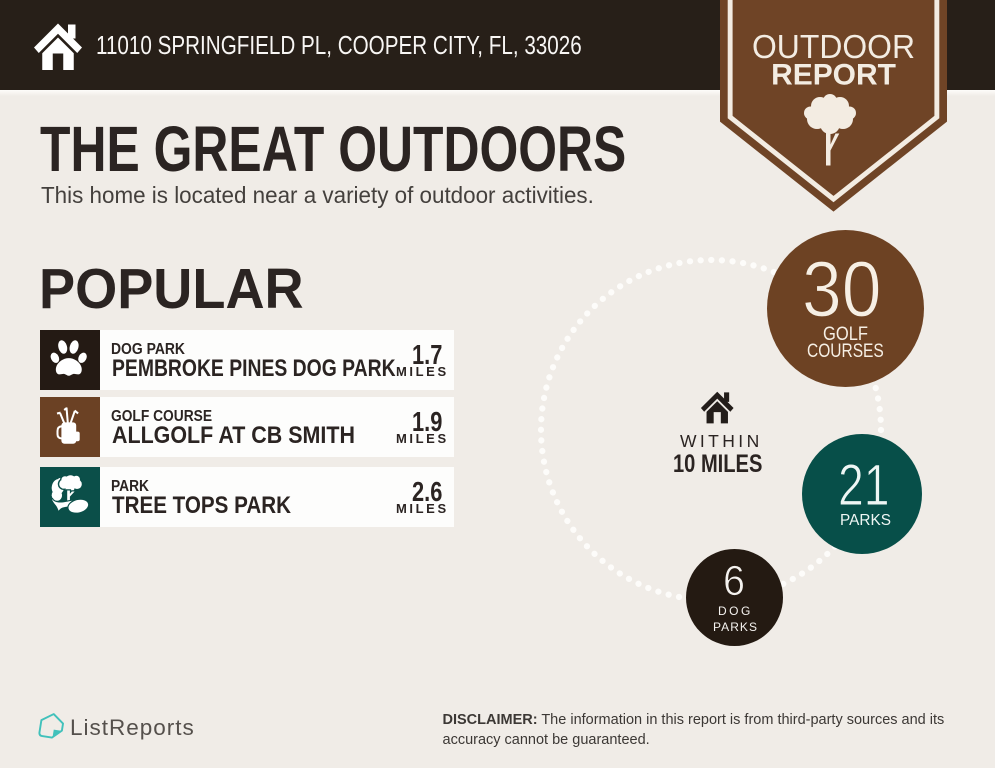 The width and height of the screenshot is (995, 768). What do you see at coordinates (833, 46) in the screenshot?
I see `svg-text: OUTDOOR` at bounding box center [833, 46].